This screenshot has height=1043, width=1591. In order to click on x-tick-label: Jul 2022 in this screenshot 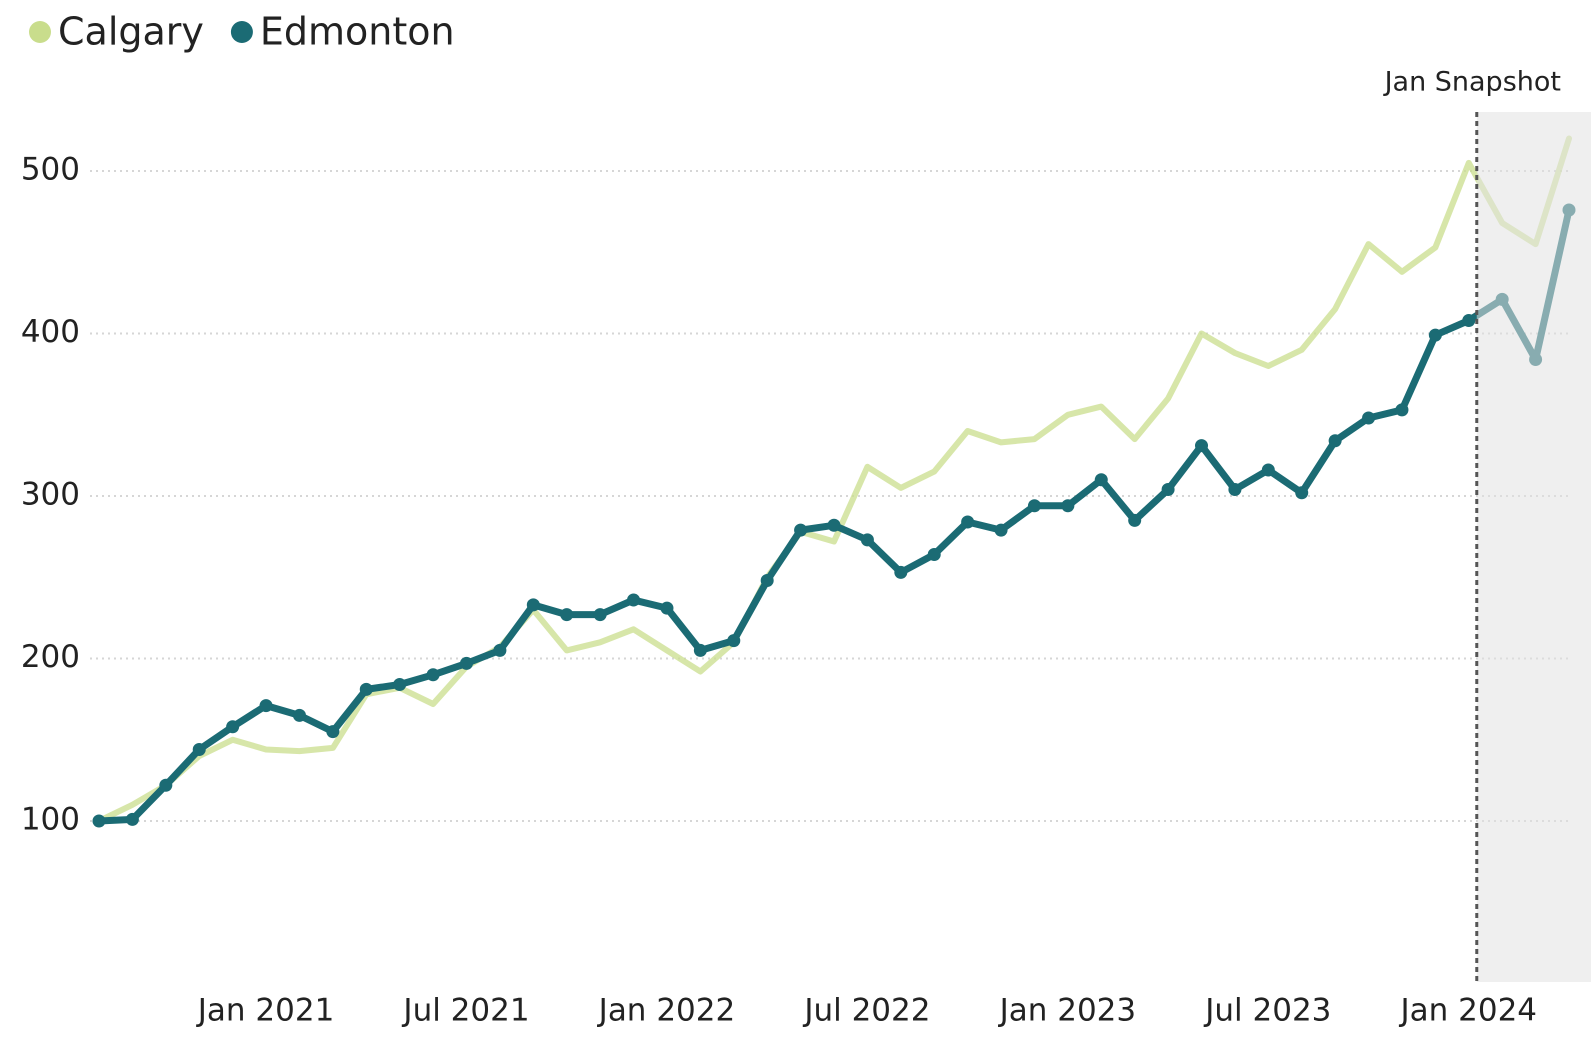, I will do `click(866, 1011)`.